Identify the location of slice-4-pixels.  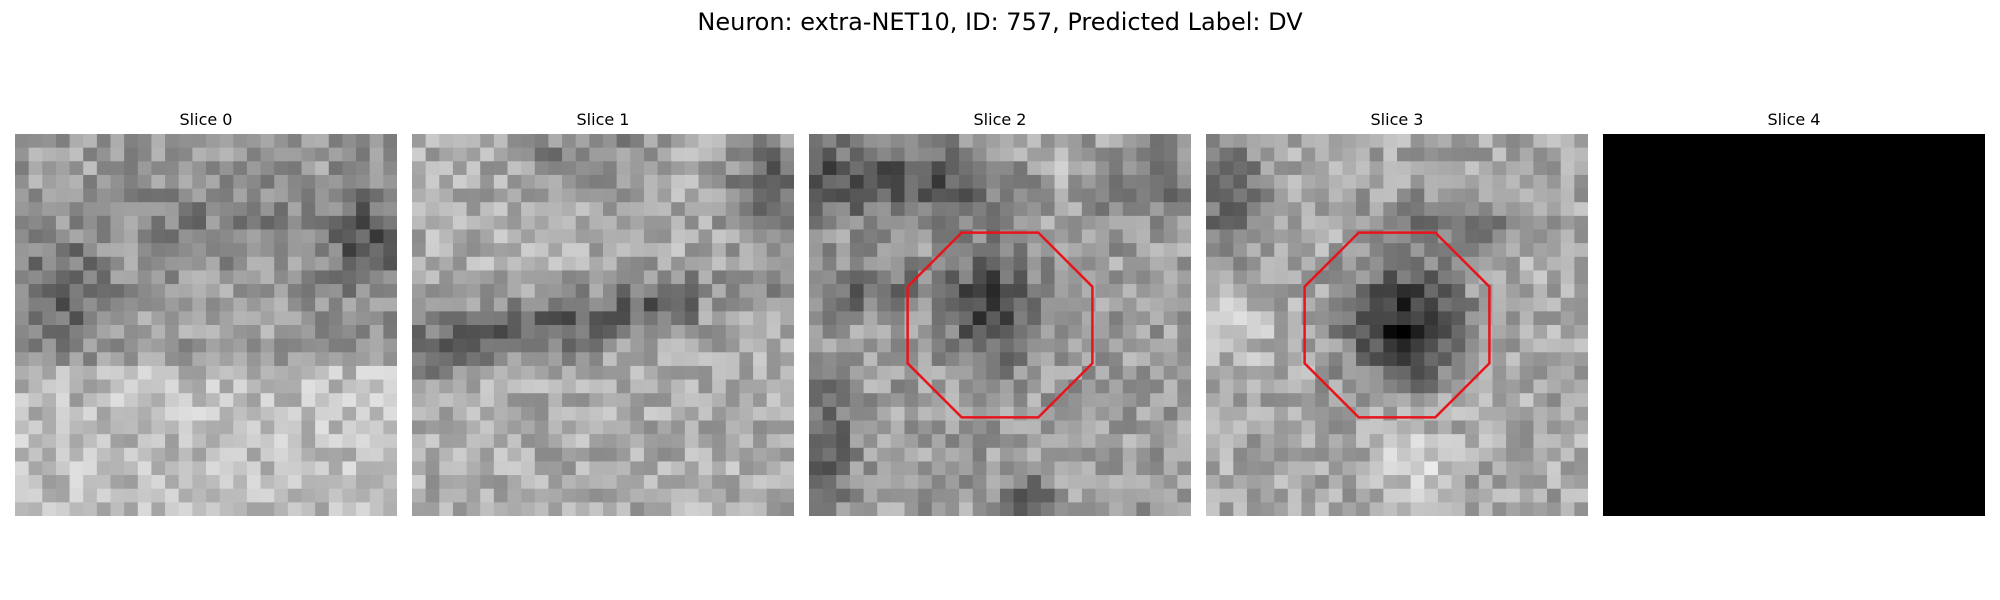
(1794, 325).